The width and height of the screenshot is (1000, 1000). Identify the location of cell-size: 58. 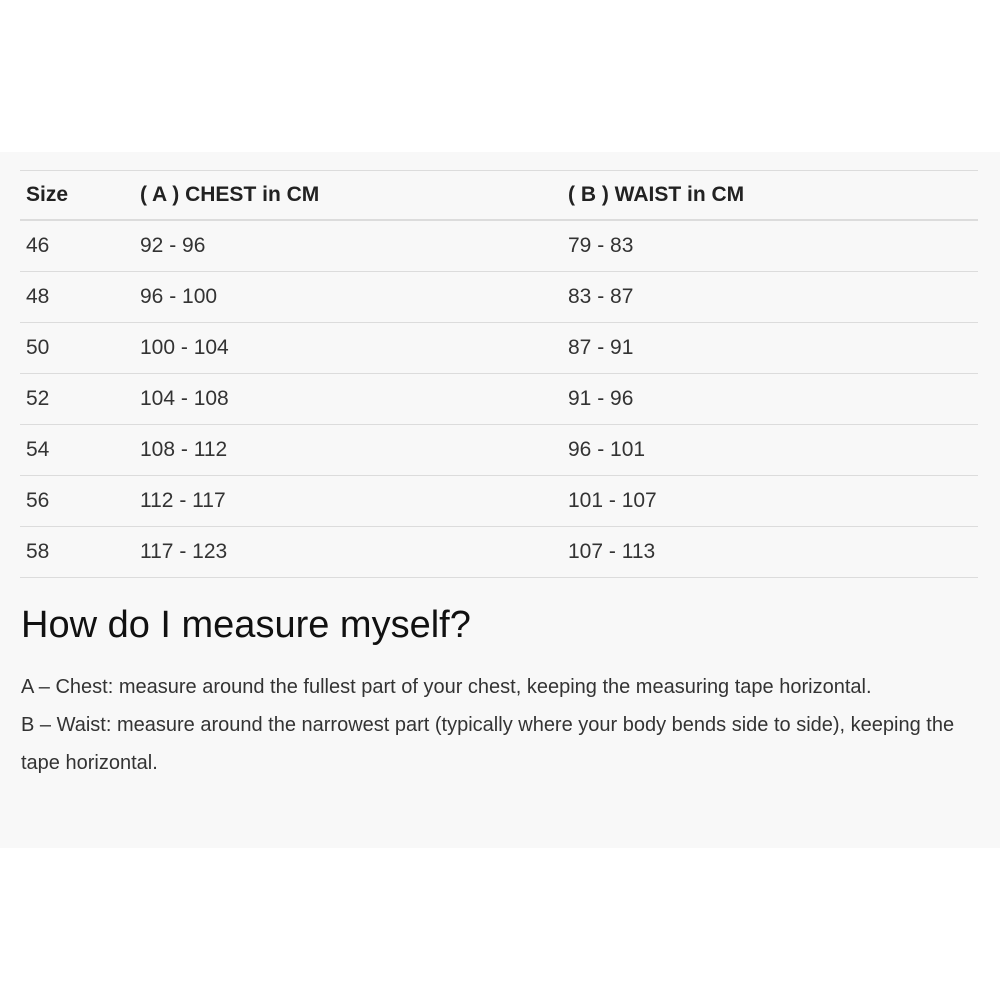
(77, 552).